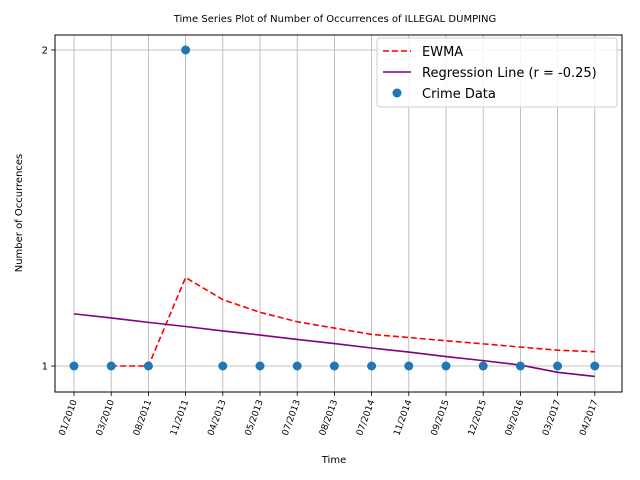 The height and width of the screenshot is (480, 640). I want to click on y-axis-label: Number of Occurrences, so click(19, 213).